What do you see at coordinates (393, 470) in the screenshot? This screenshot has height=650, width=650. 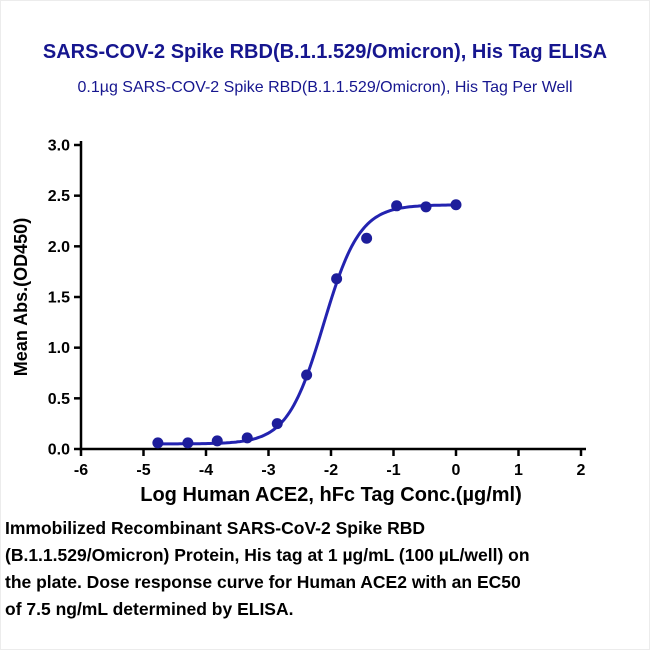 I see `x-tick-label: -1` at bounding box center [393, 470].